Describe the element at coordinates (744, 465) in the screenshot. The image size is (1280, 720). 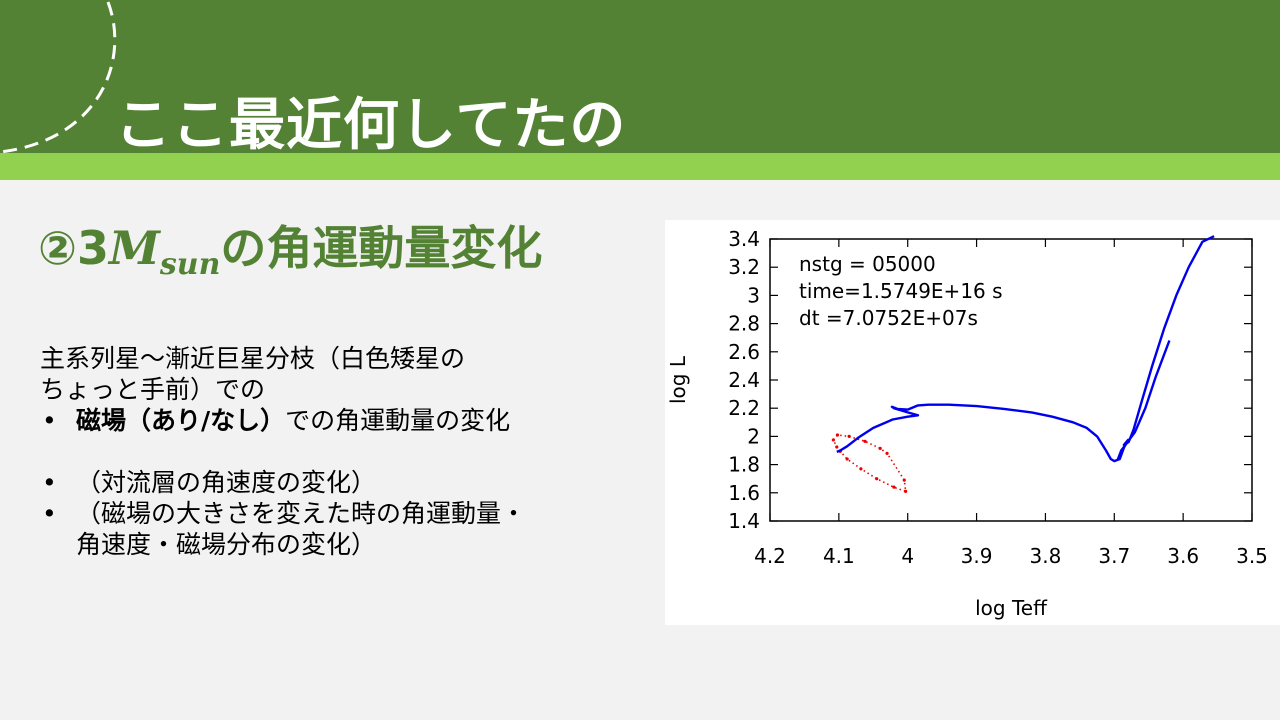
I see `y-tick-label: 1.8` at that location.